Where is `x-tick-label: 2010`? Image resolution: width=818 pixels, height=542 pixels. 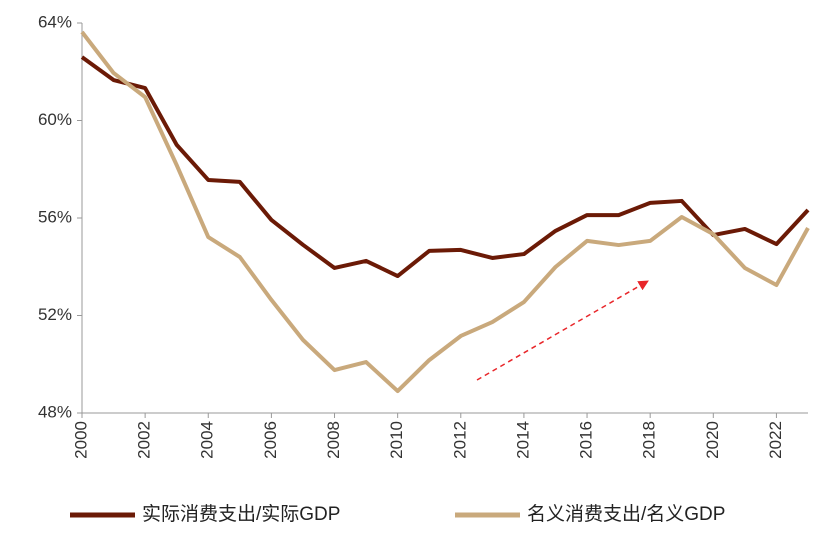 x-tick-label: 2010 is located at coordinates (396, 440).